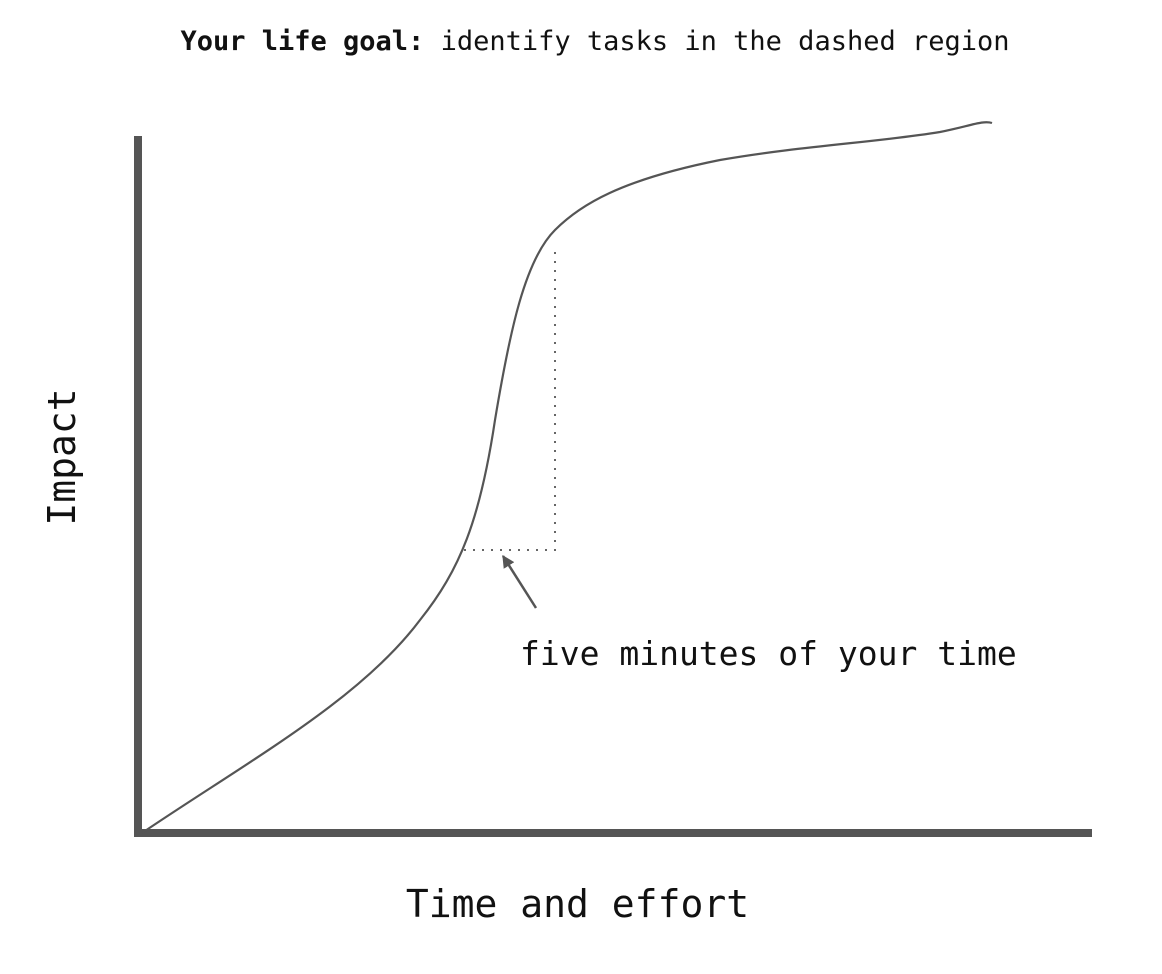 The height and width of the screenshot is (974, 1162). What do you see at coordinates (768, 653) in the screenshot?
I see `annotation-label: five minutes of your time` at bounding box center [768, 653].